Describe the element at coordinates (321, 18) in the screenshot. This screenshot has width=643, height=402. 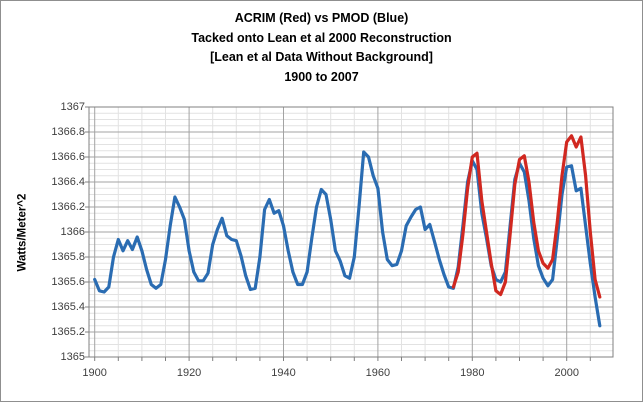
I see `chart-title-line-1: ACRIM (Red) vs PMOD (Blue)` at that location.